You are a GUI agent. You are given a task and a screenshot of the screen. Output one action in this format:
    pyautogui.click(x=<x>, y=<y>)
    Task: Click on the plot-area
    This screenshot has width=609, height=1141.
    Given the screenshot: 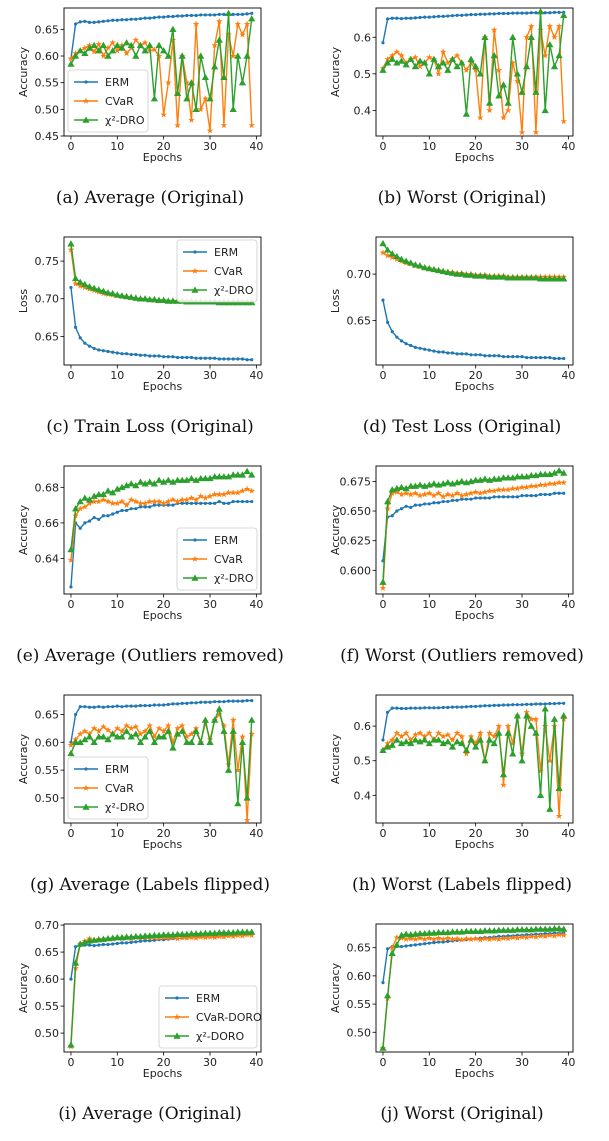 What is the action you would take?
    pyautogui.click(x=161, y=528)
    